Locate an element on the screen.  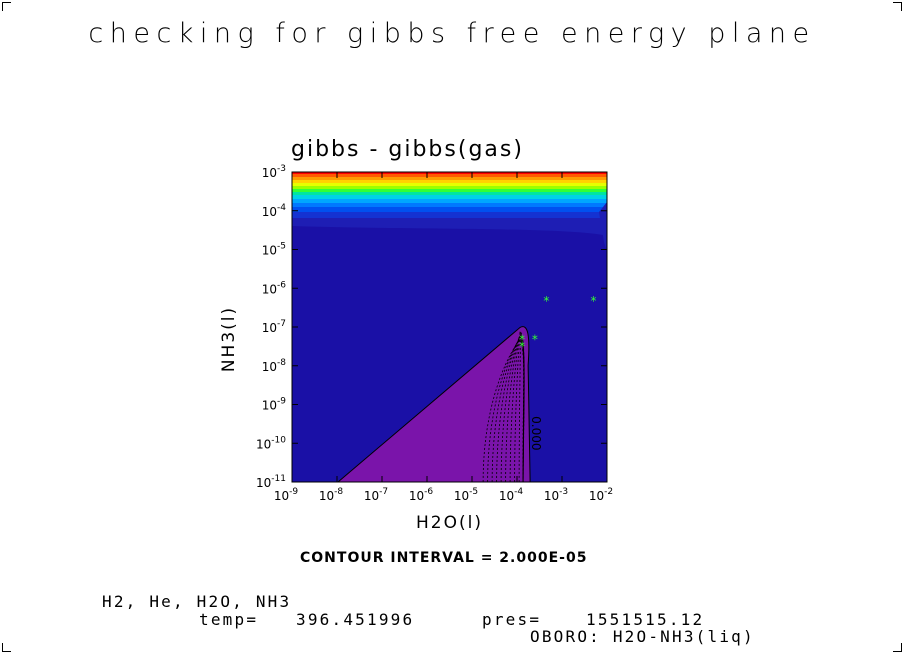
y-tick-label: 10⁻⁹ is located at coordinates (274, 405).